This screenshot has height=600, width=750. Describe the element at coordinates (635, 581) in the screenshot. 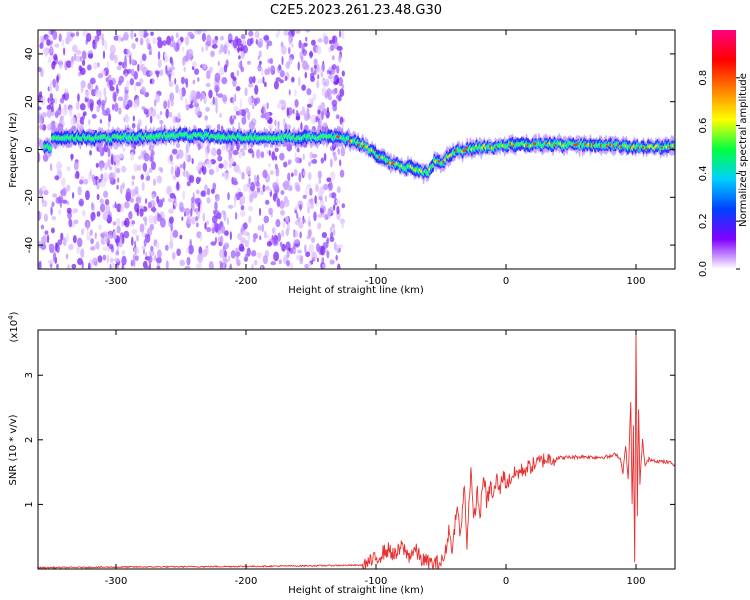

I see `x-tick-label: 100` at that location.